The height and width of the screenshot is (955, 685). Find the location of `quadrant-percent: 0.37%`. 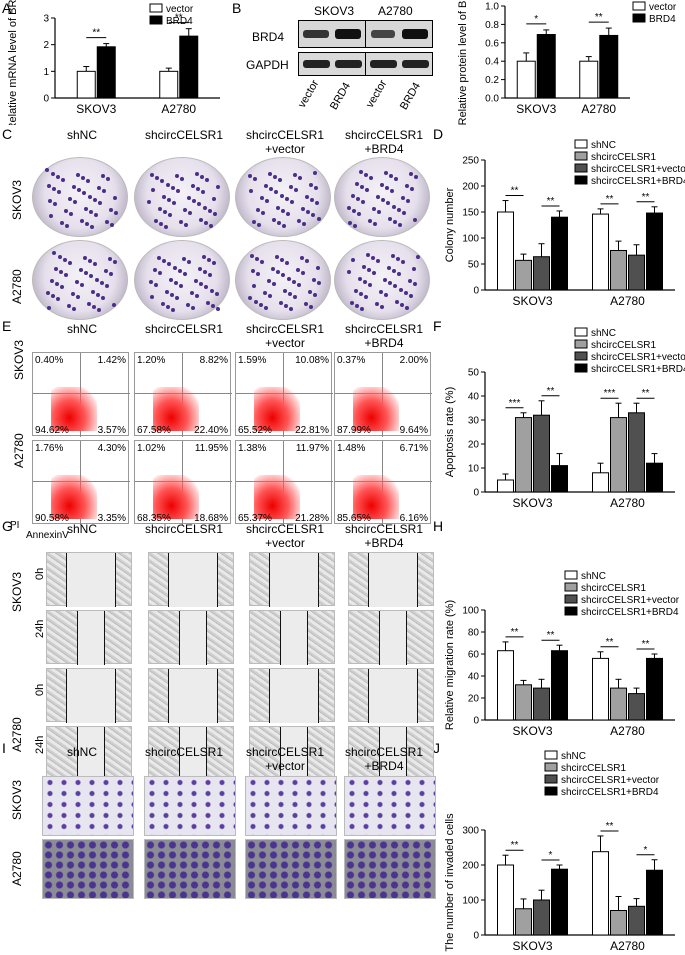

quadrant-percent: 0.37% is located at coordinates (351, 360).